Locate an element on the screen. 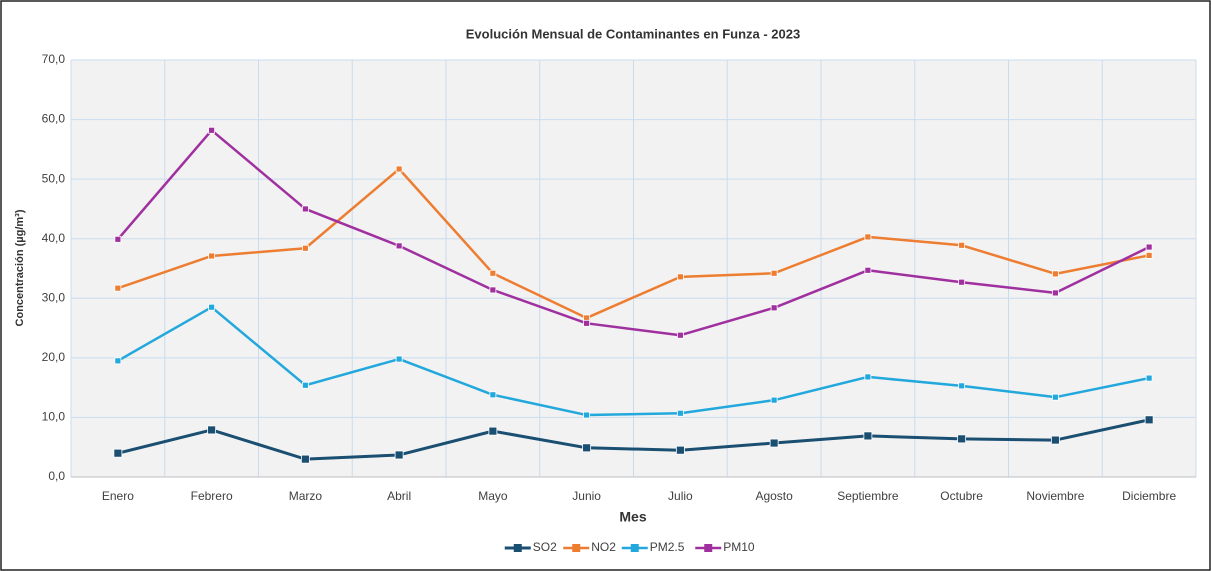  x-tick-label: Noviembre is located at coordinates (1055, 496).